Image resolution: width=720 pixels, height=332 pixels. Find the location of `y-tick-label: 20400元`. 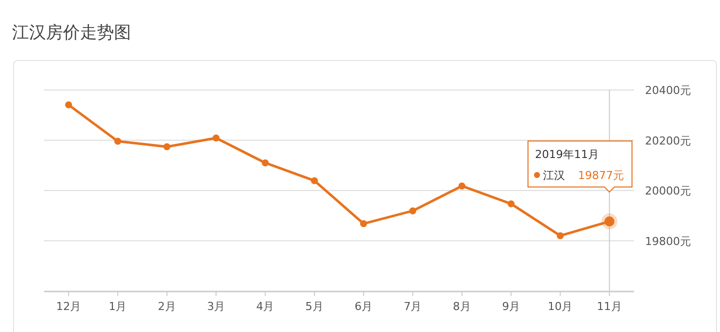

y-tick-label: 20400元 is located at coordinates (668, 90).